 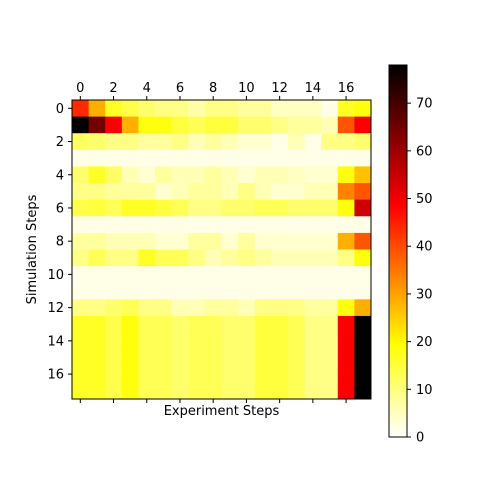 I want to click on heatmap-cell-r1-c4, so click(x=147, y=125).